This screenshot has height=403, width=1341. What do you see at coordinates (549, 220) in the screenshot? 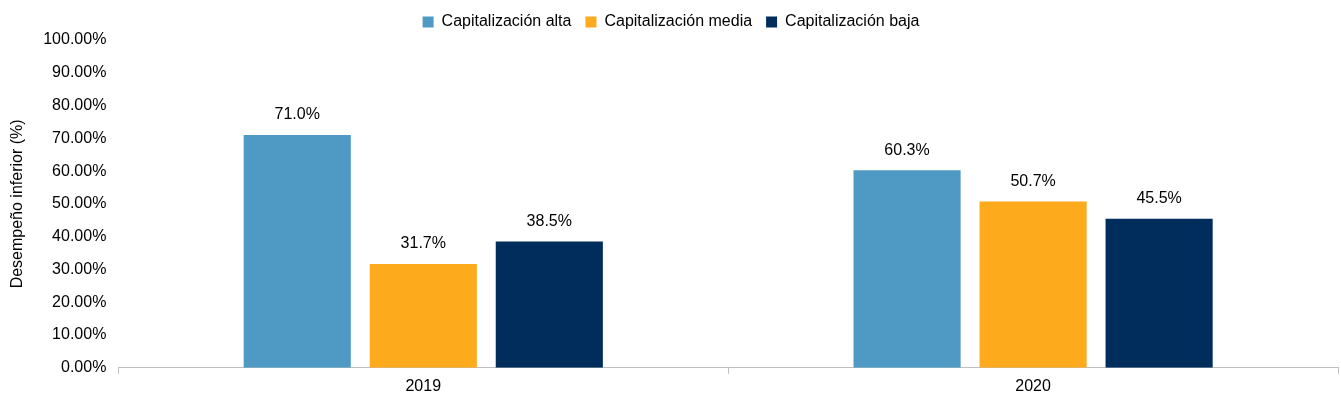
I see `data-label: 38.5%` at bounding box center [549, 220].